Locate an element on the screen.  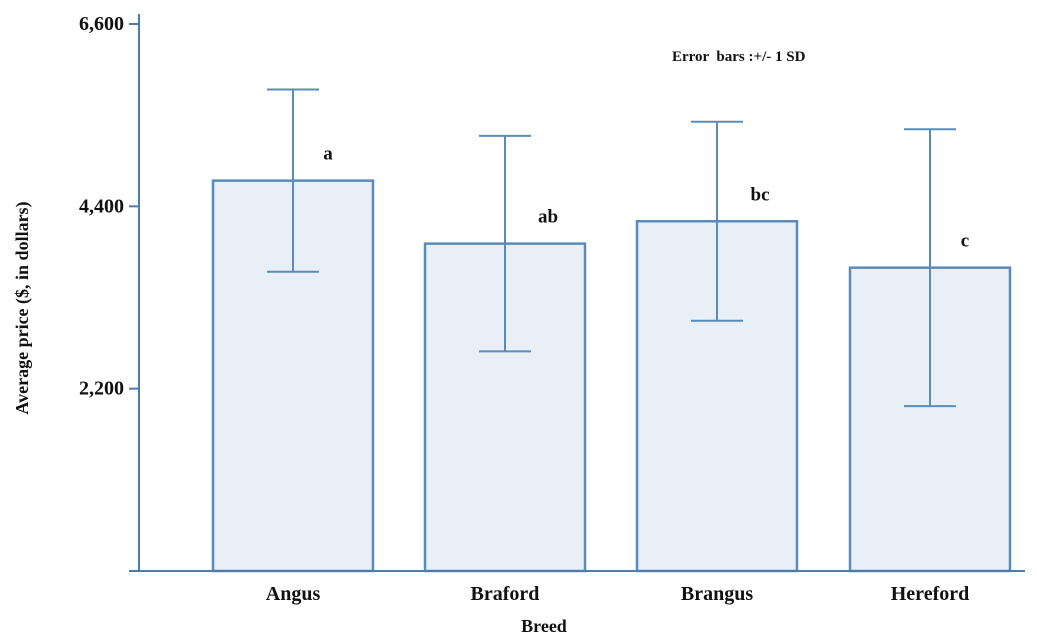
y-tick-label: 6,600 is located at coordinates (101, 24).